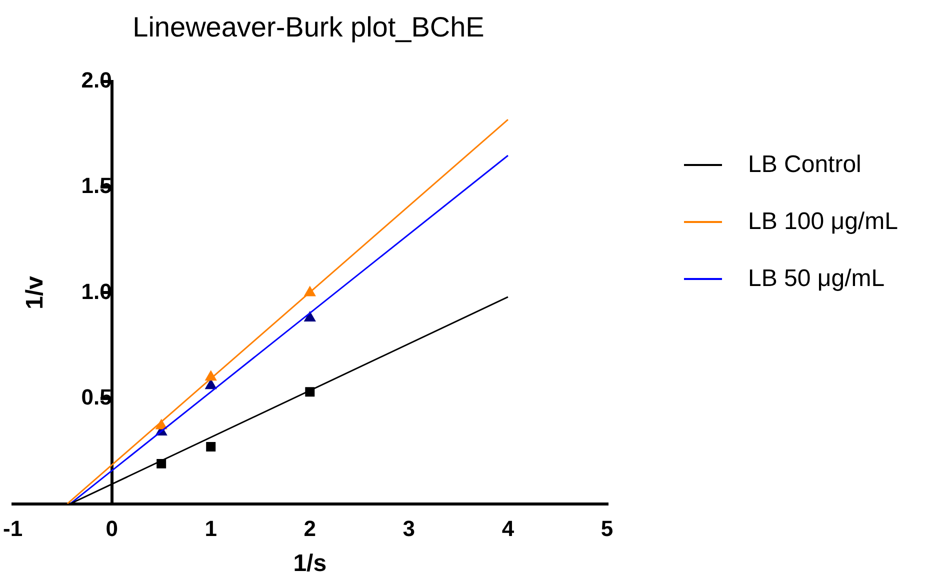 The width and height of the screenshot is (947, 583). Describe the element at coordinates (35, 292) in the screenshot. I see `y-axis-title: 1/v` at that location.